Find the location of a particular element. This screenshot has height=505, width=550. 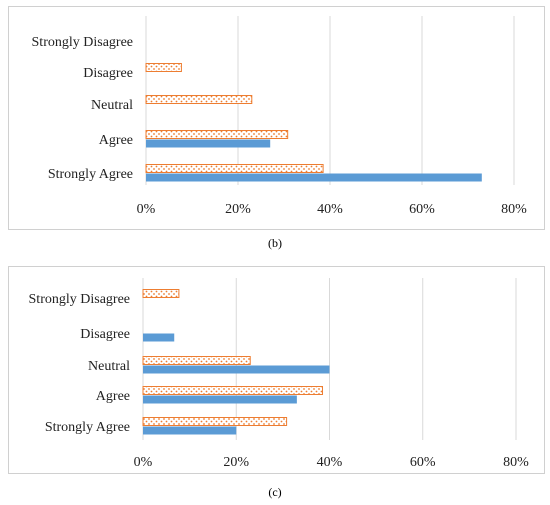

category-label-b-0: Strongly Disagree is located at coordinates (82, 42).